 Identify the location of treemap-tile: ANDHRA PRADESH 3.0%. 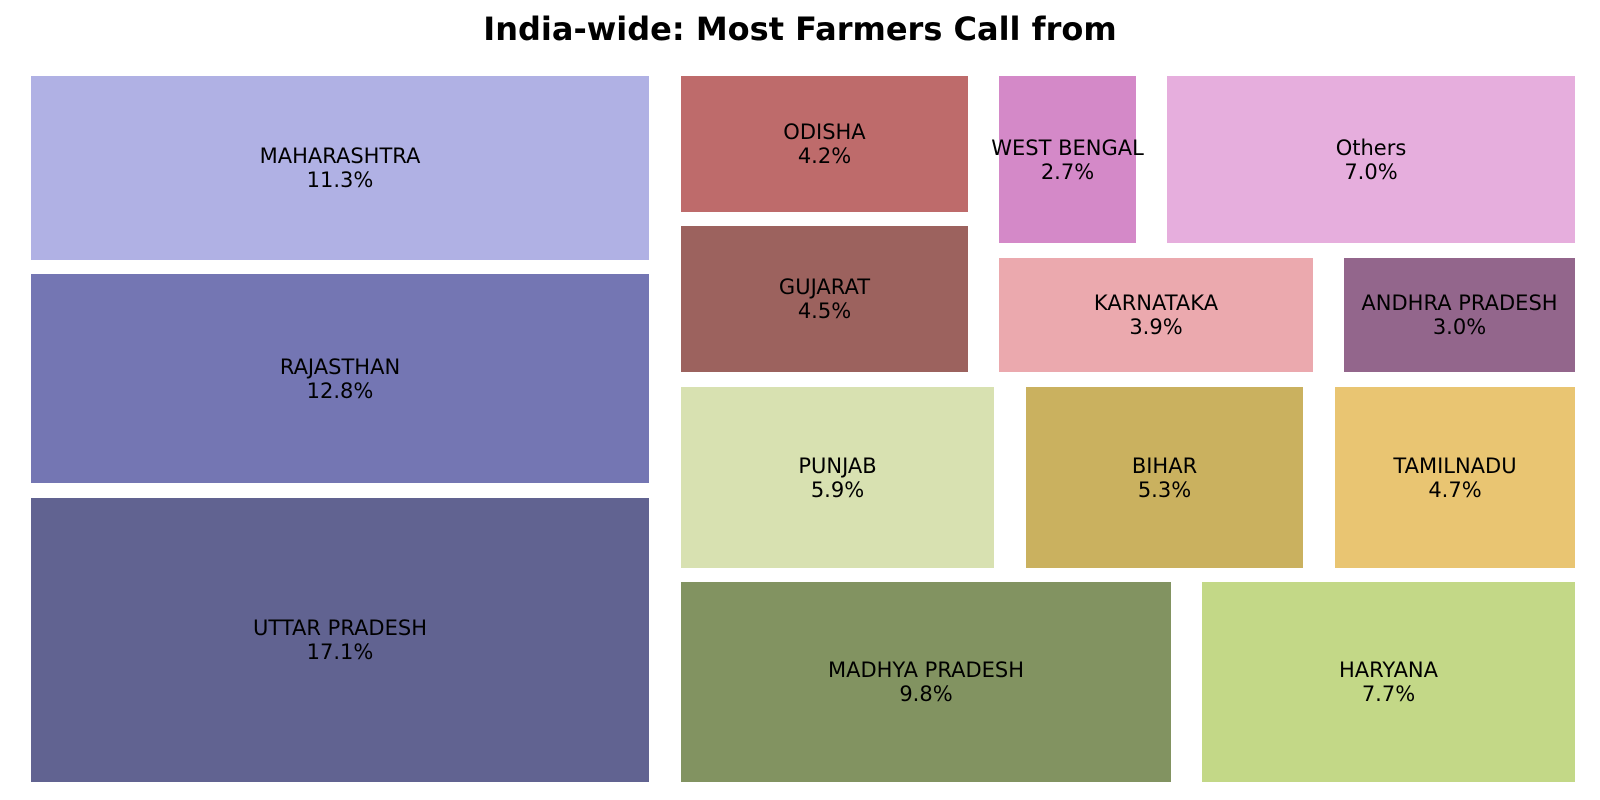
(1459, 315).